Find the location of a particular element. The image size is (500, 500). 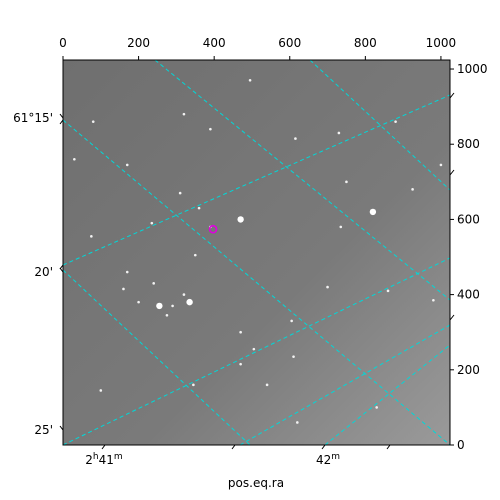

top-tick-label: 400 is located at coordinates (214, 43).